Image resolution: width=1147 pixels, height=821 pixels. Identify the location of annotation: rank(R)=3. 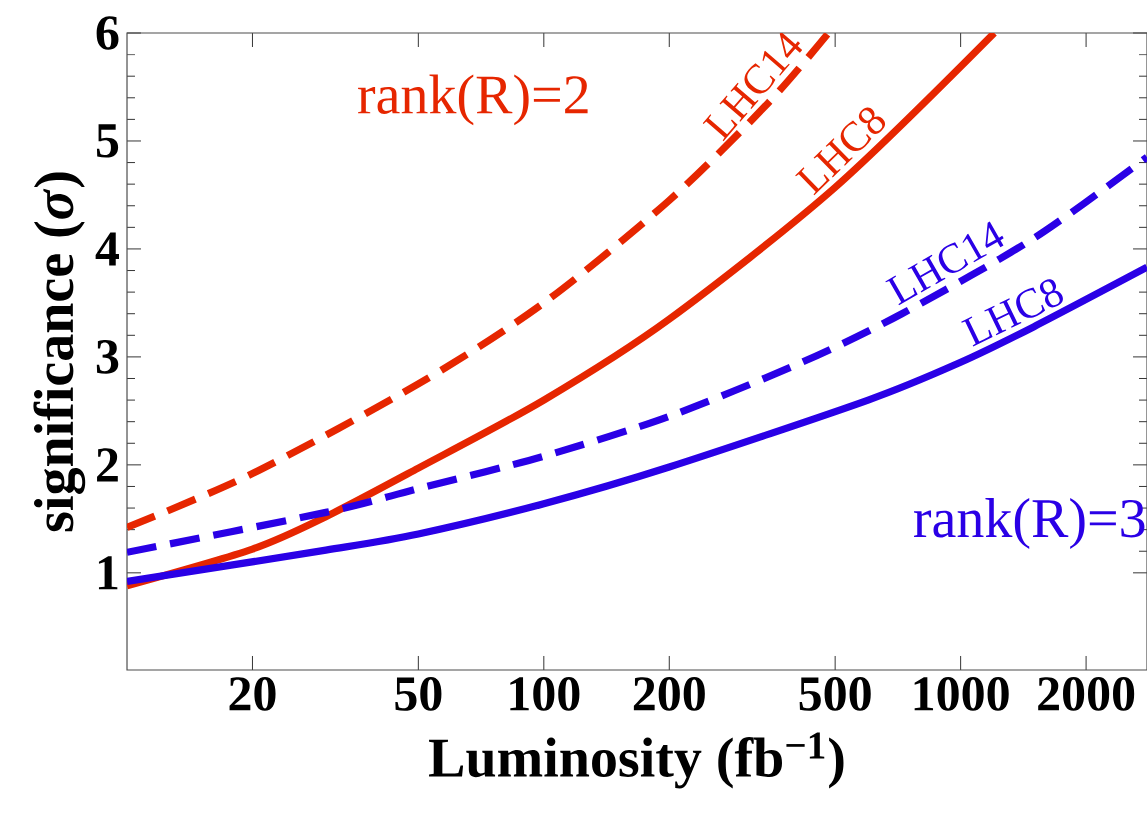
(1029, 523).